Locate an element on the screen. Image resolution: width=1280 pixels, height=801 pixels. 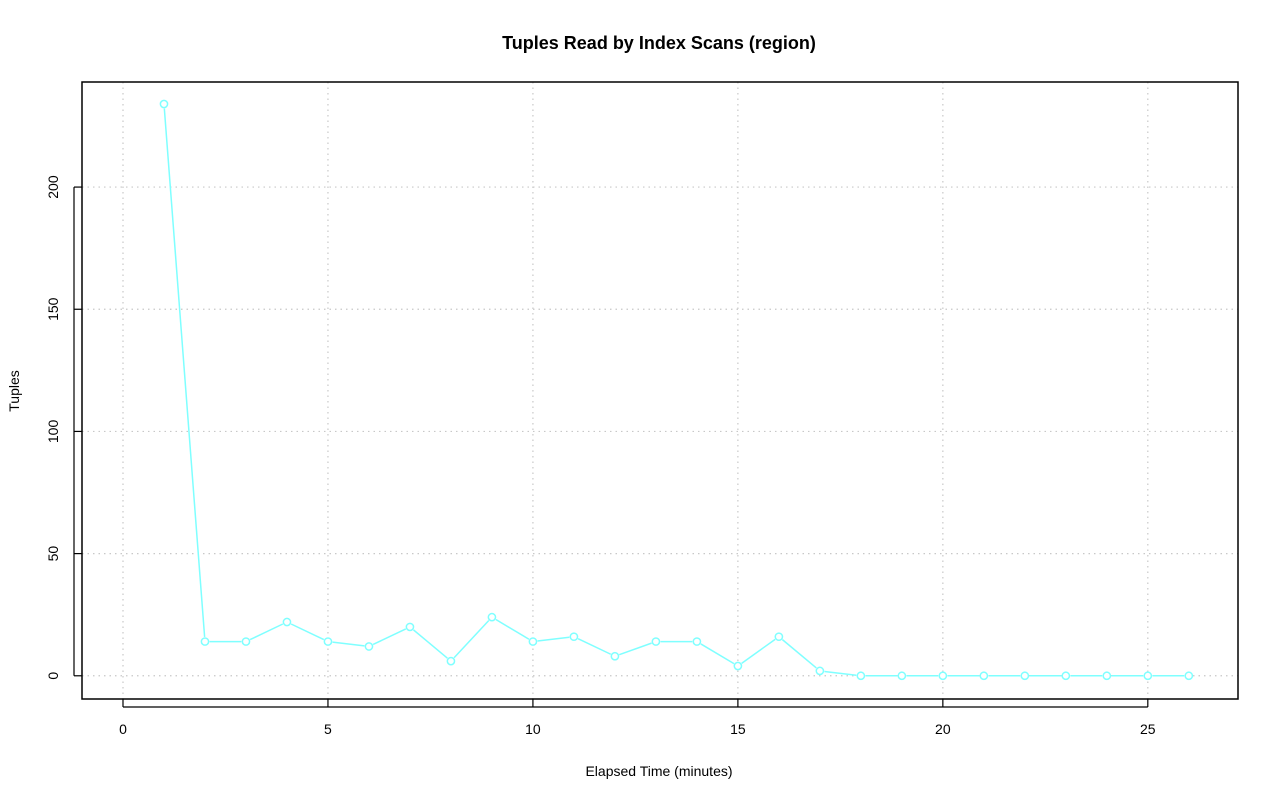
x-tick-label: 10 is located at coordinates (533, 729).